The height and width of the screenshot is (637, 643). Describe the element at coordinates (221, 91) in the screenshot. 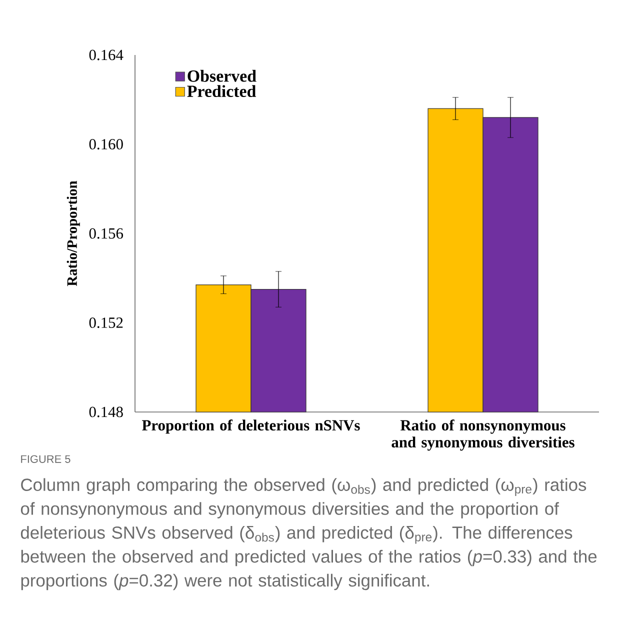

I see `legend-label: Predicted` at that location.